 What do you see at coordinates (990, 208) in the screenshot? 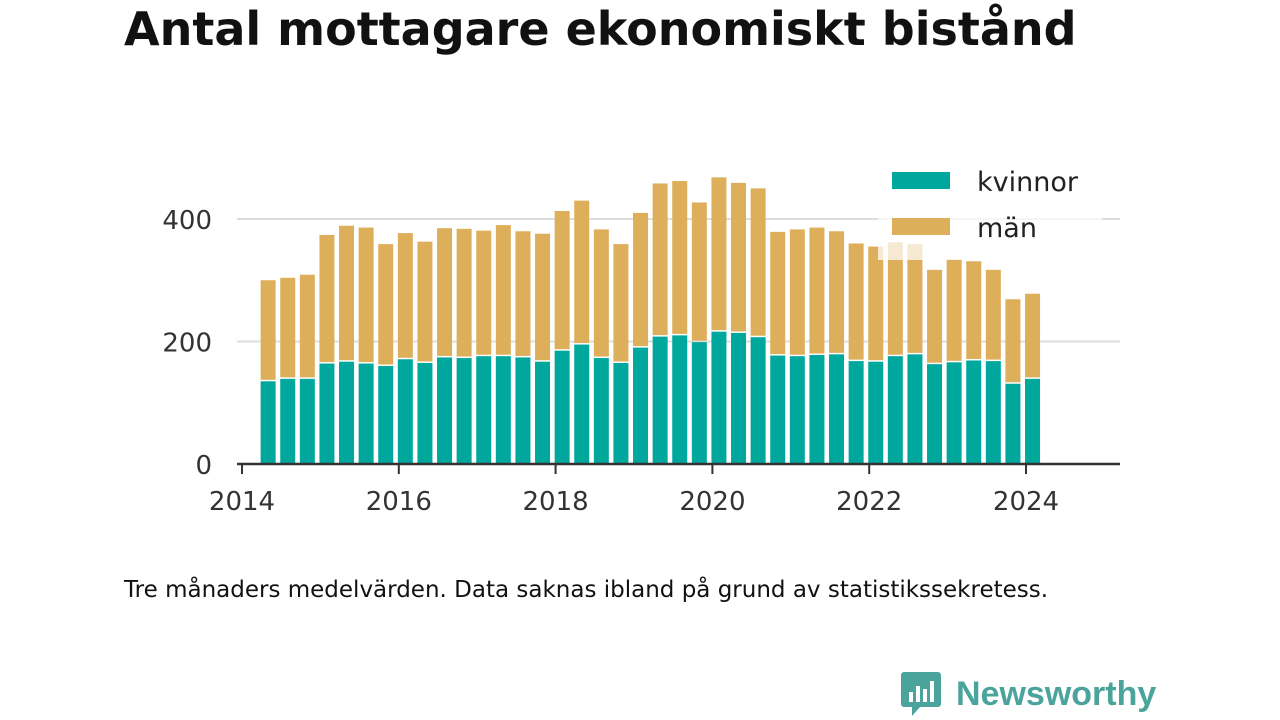
I see `legend: kvinnor män` at bounding box center [990, 208].